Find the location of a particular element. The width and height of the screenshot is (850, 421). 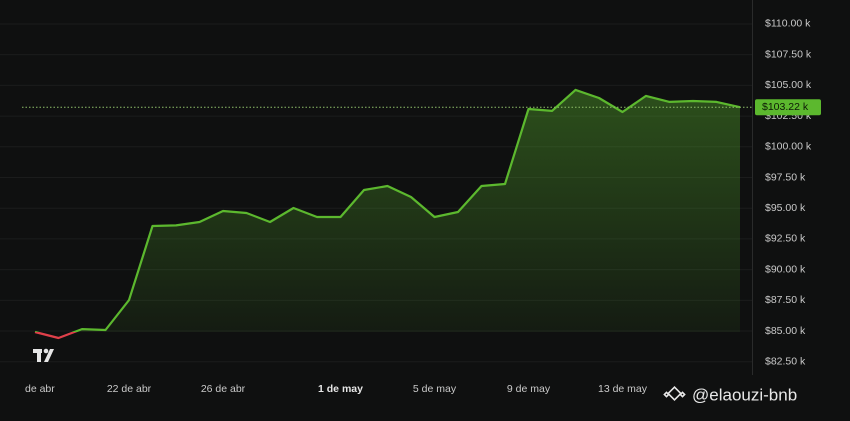

y-tick-label: $85.00 k is located at coordinates (785, 331).